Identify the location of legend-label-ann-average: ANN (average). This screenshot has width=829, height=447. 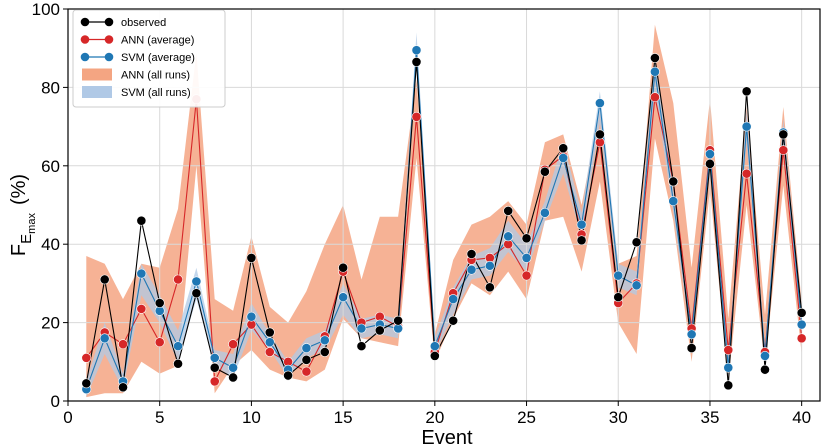
(157, 41).